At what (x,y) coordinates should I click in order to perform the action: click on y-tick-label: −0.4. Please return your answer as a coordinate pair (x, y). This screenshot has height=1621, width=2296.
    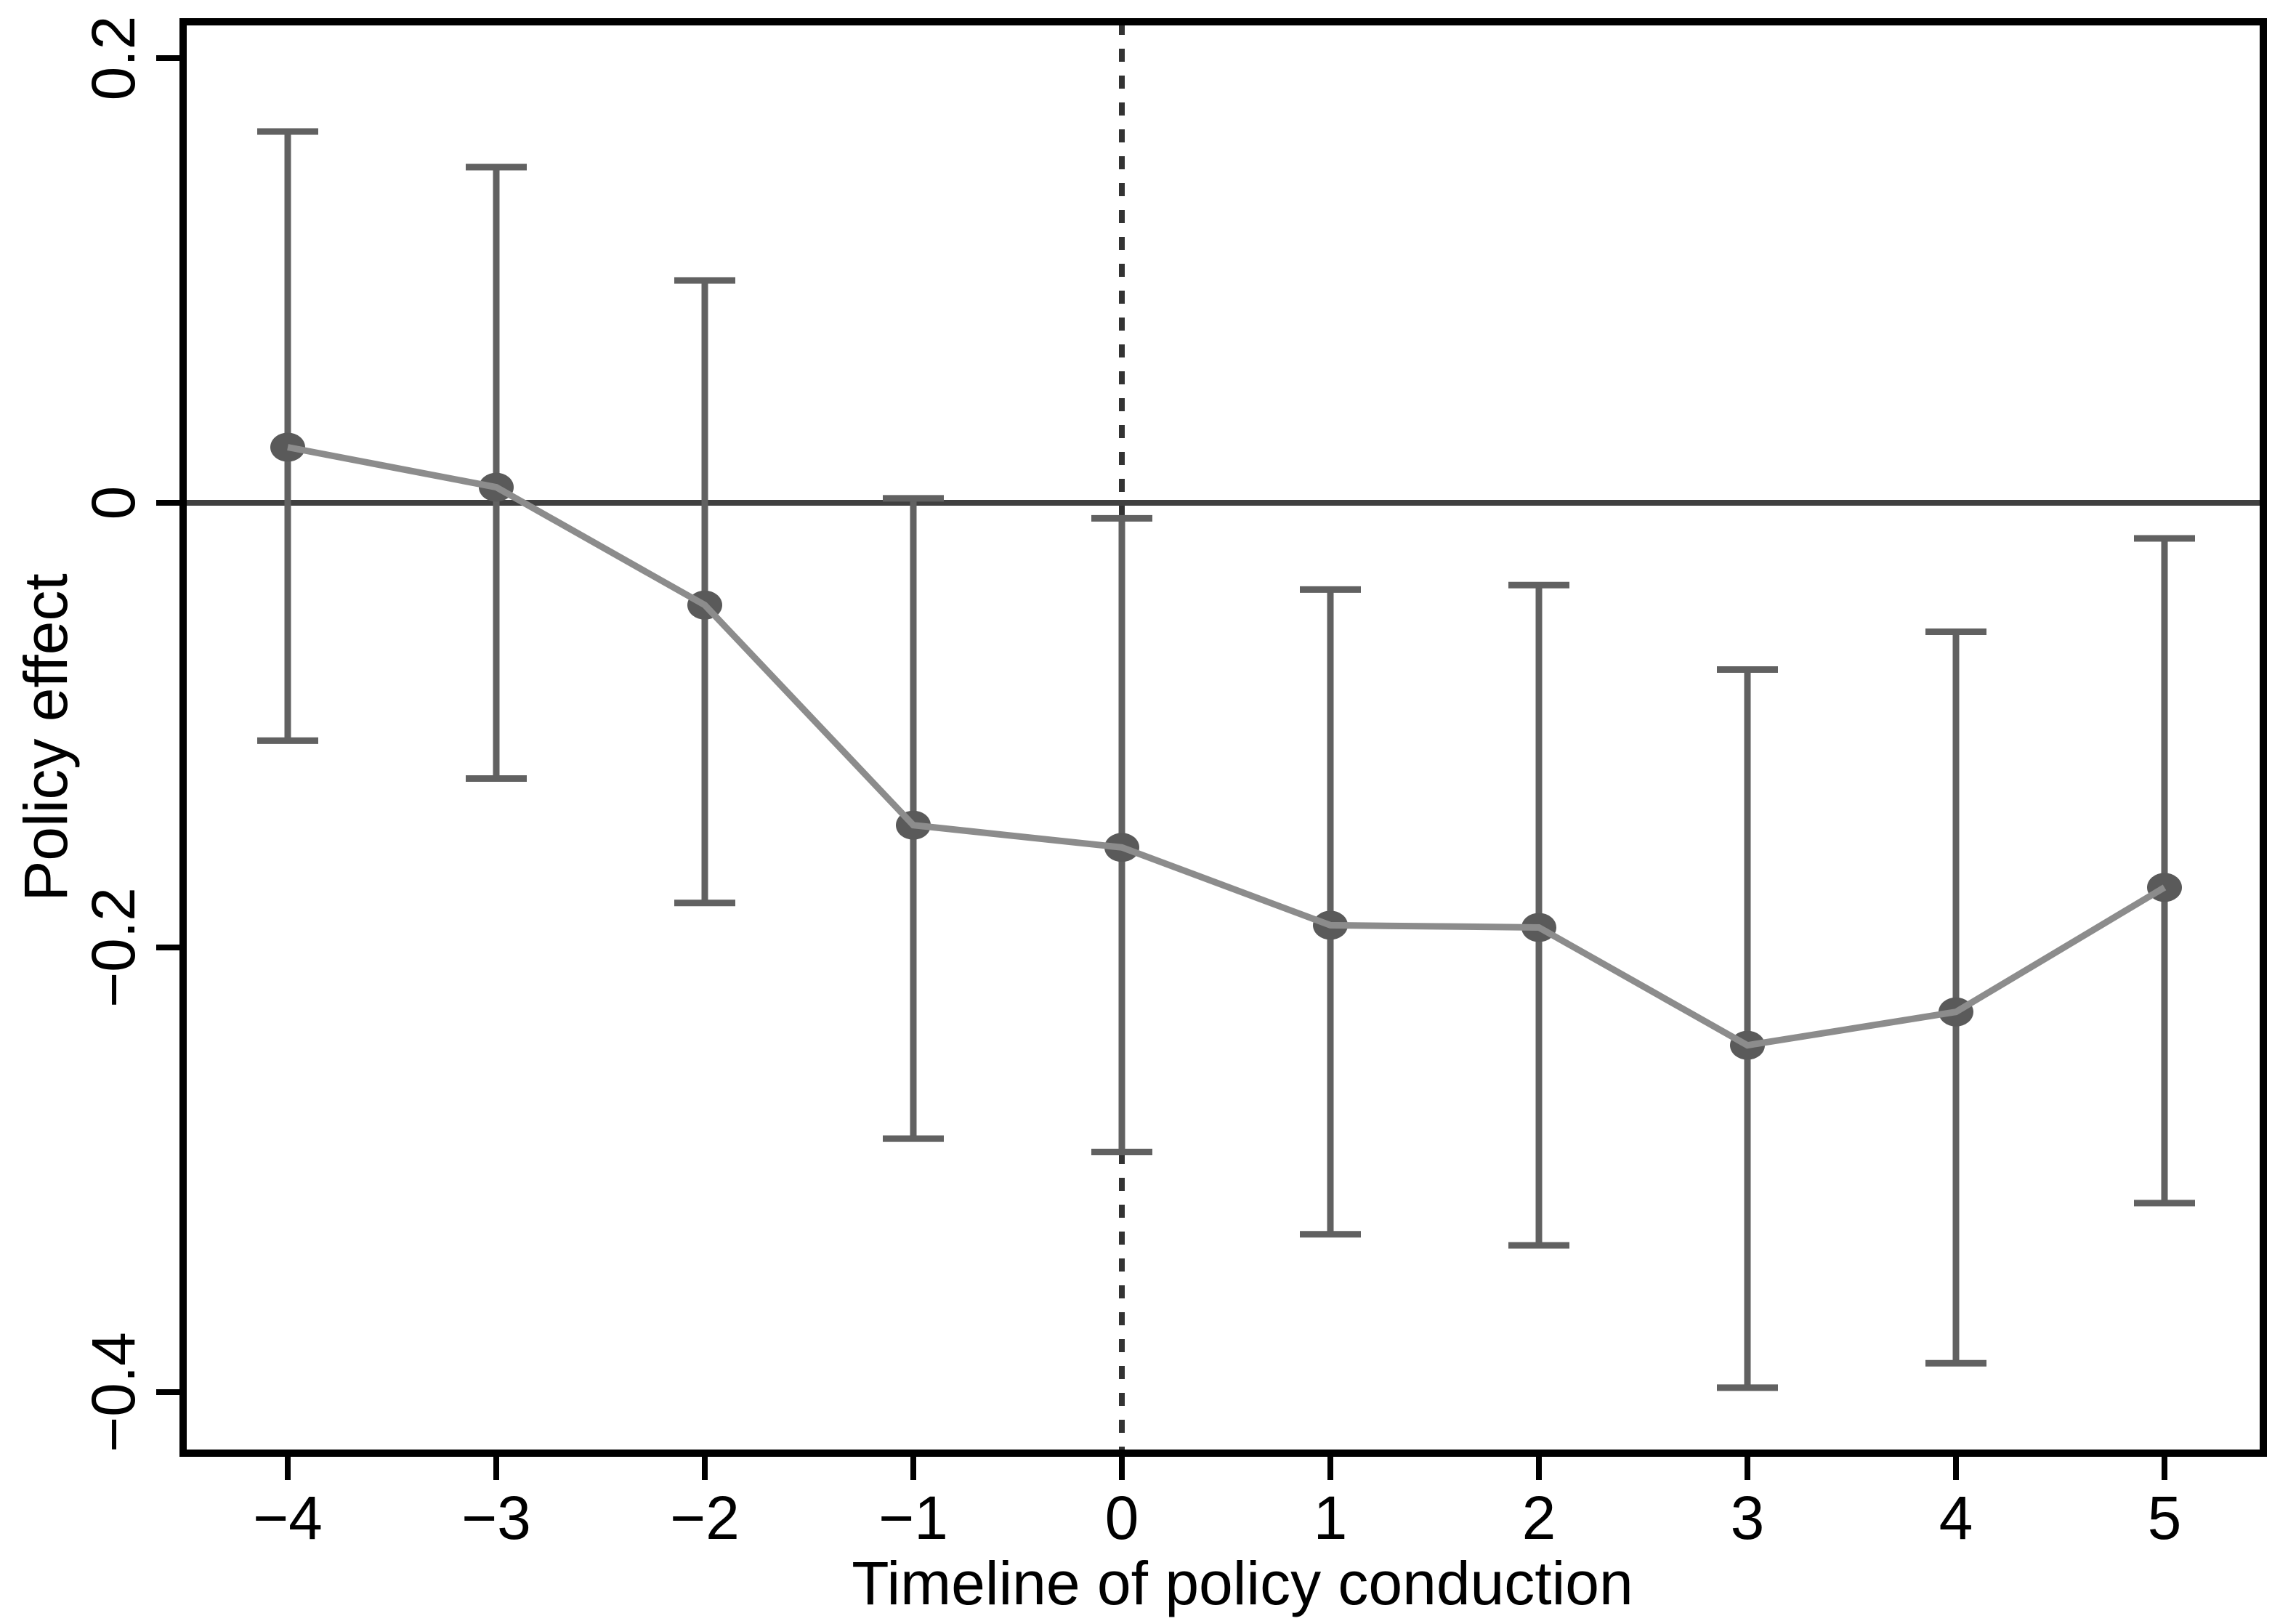
    Looking at the image, I should click on (113, 1392).